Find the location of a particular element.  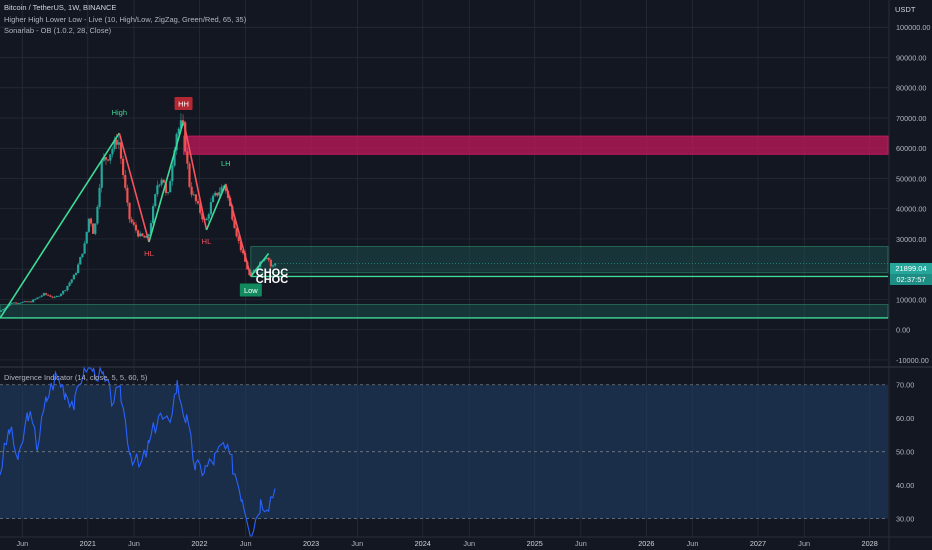

price-axis-label: 60000.00 is located at coordinates (911, 148).